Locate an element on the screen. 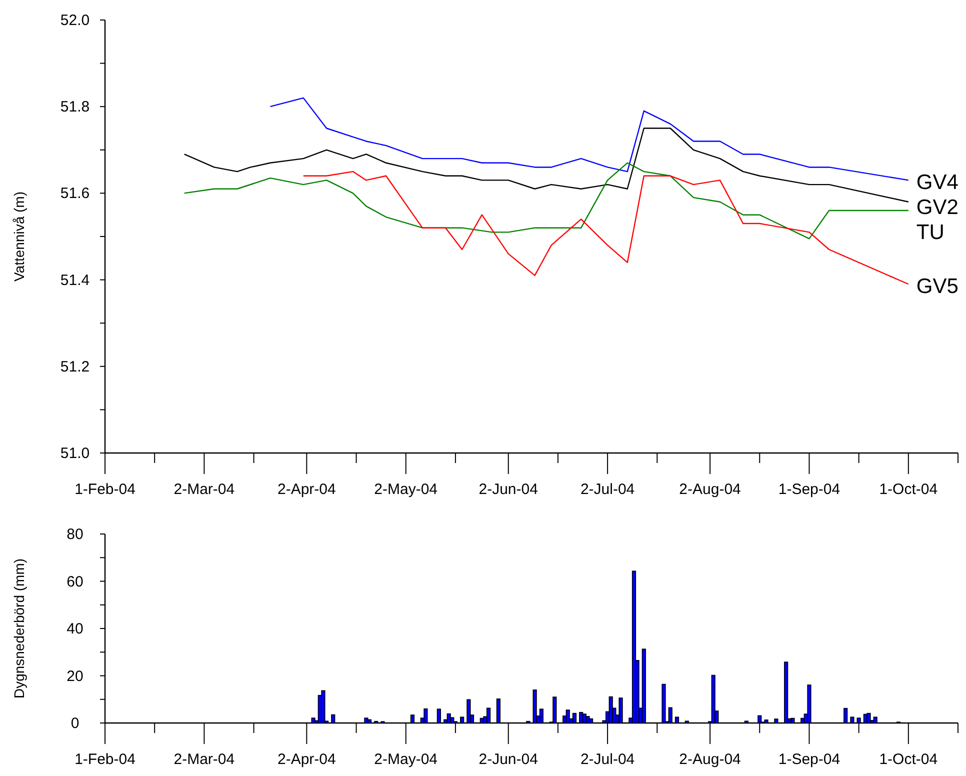 The width and height of the screenshot is (966, 776). y-tick-label: 0 is located at coordinates (75, 723).